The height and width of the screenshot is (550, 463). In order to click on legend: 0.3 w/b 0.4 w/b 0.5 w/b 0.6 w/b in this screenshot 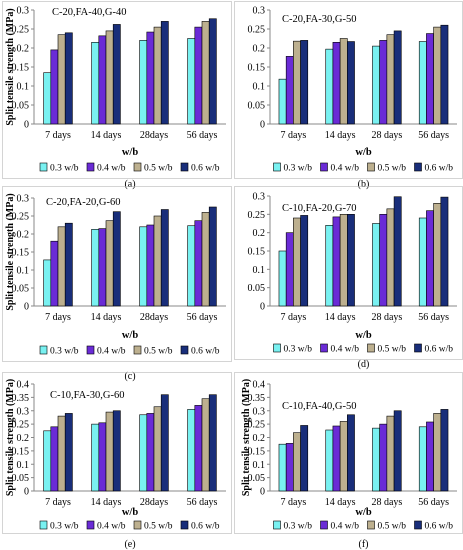, I will do `click(363, 349)`.